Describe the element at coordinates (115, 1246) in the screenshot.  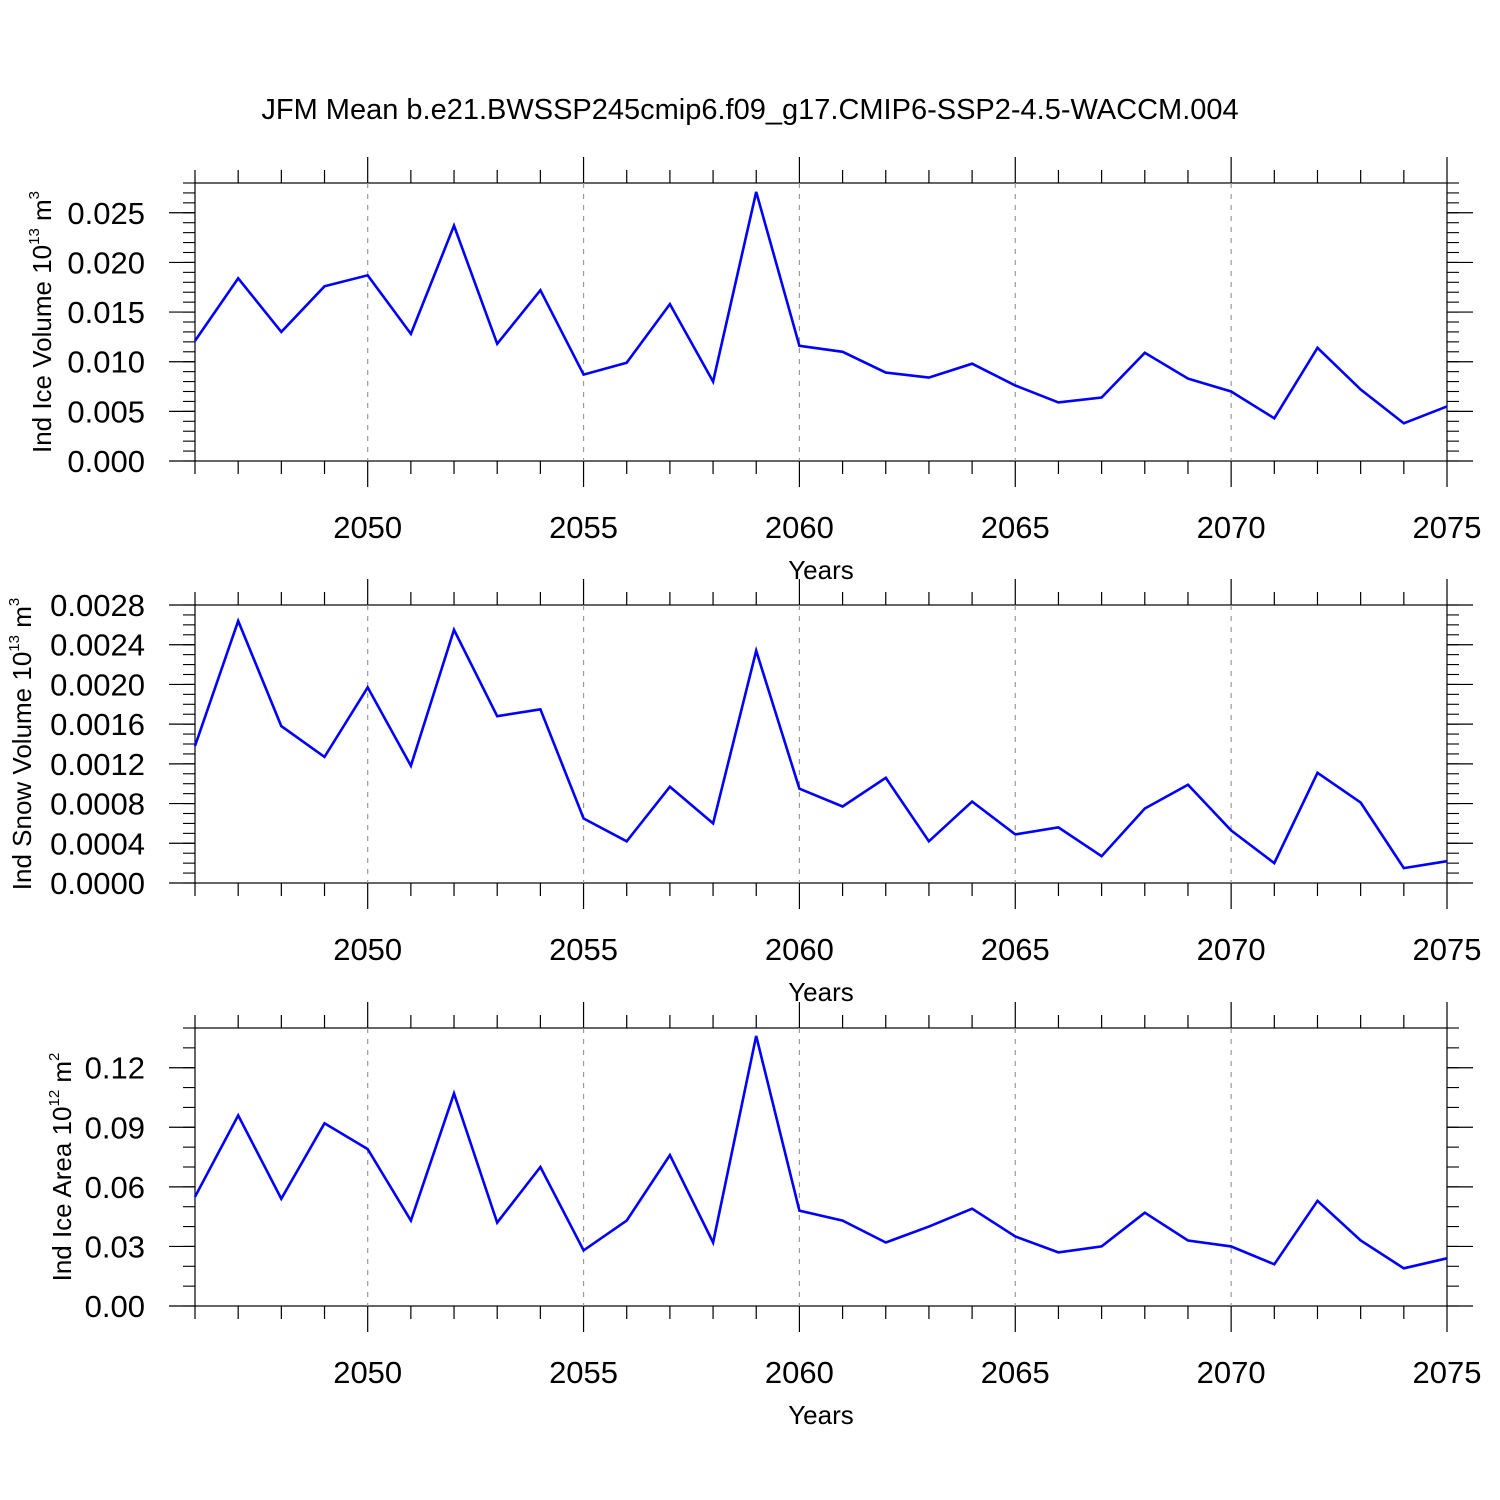
I see `y-tick-label: 0.03` at that location.